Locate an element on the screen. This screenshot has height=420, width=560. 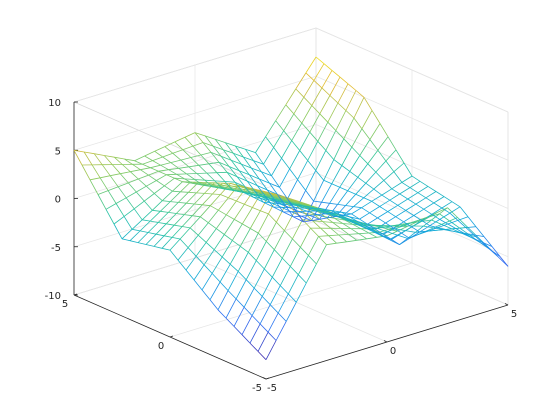
x-tick-mark is located at coordinates (264, 378).